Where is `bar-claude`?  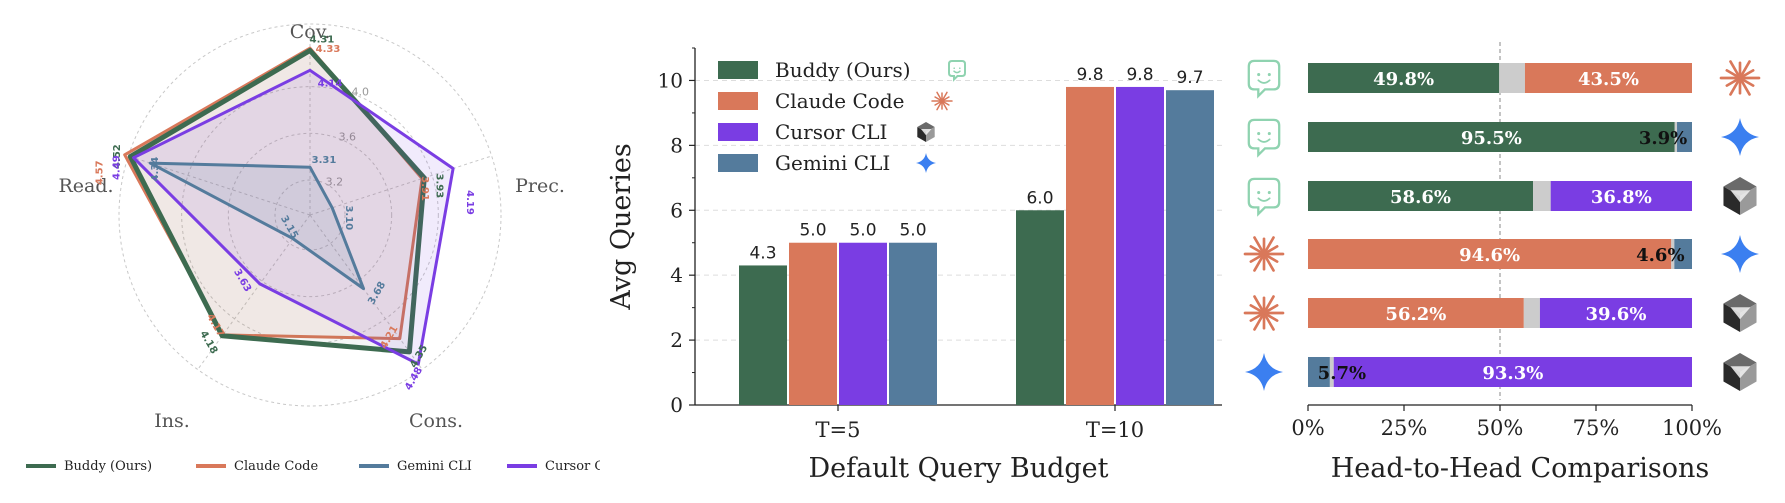
bar-claude is located at coordinates (813, 323).